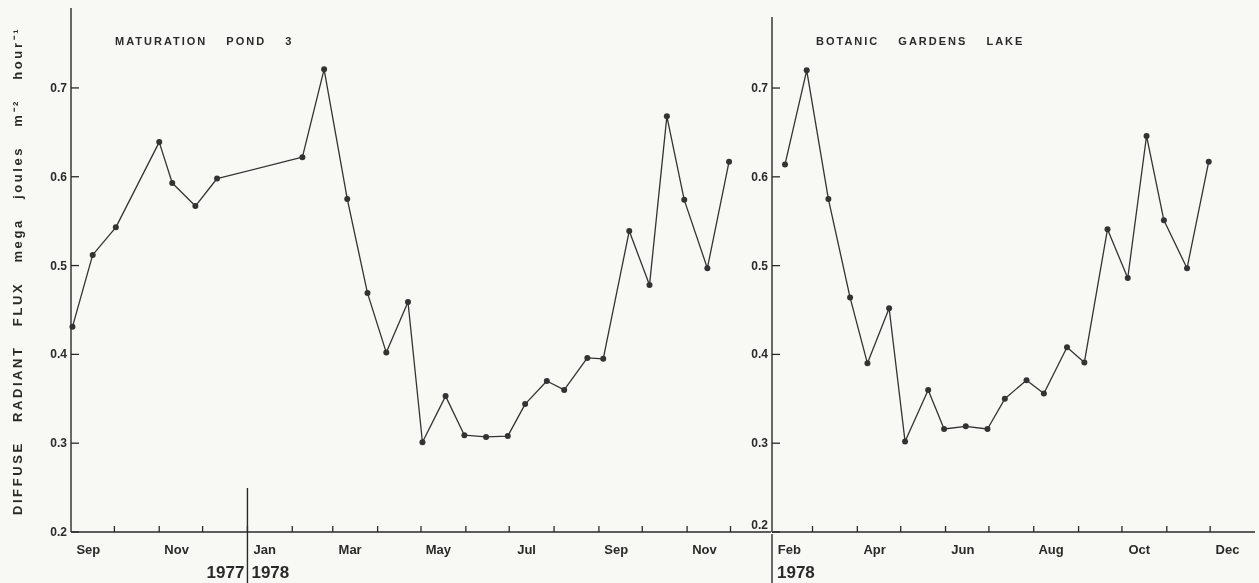  I want to click on y-axis-title: DIFFUSE RADIANT FLUX mega joules m⁻² hour⁻¹, so click(17, 271).